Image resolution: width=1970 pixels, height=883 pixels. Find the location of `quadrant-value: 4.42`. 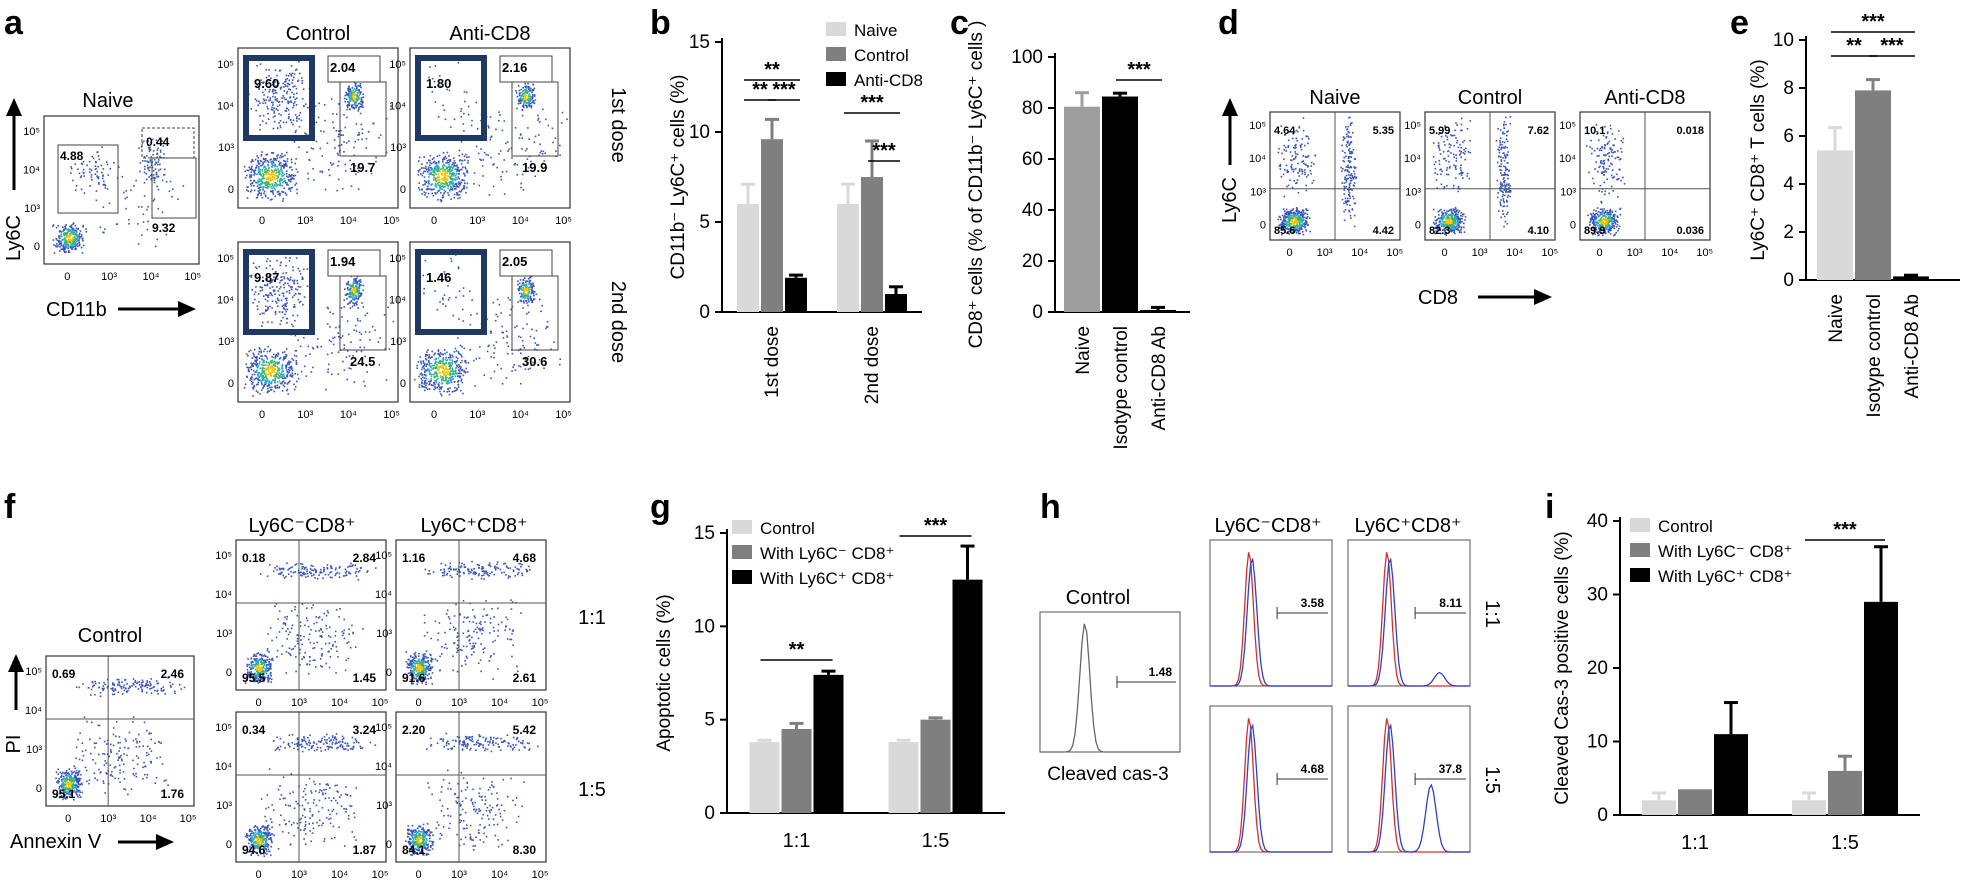

quadrant-value: 4.42 is located at coordinates (1383, 231).